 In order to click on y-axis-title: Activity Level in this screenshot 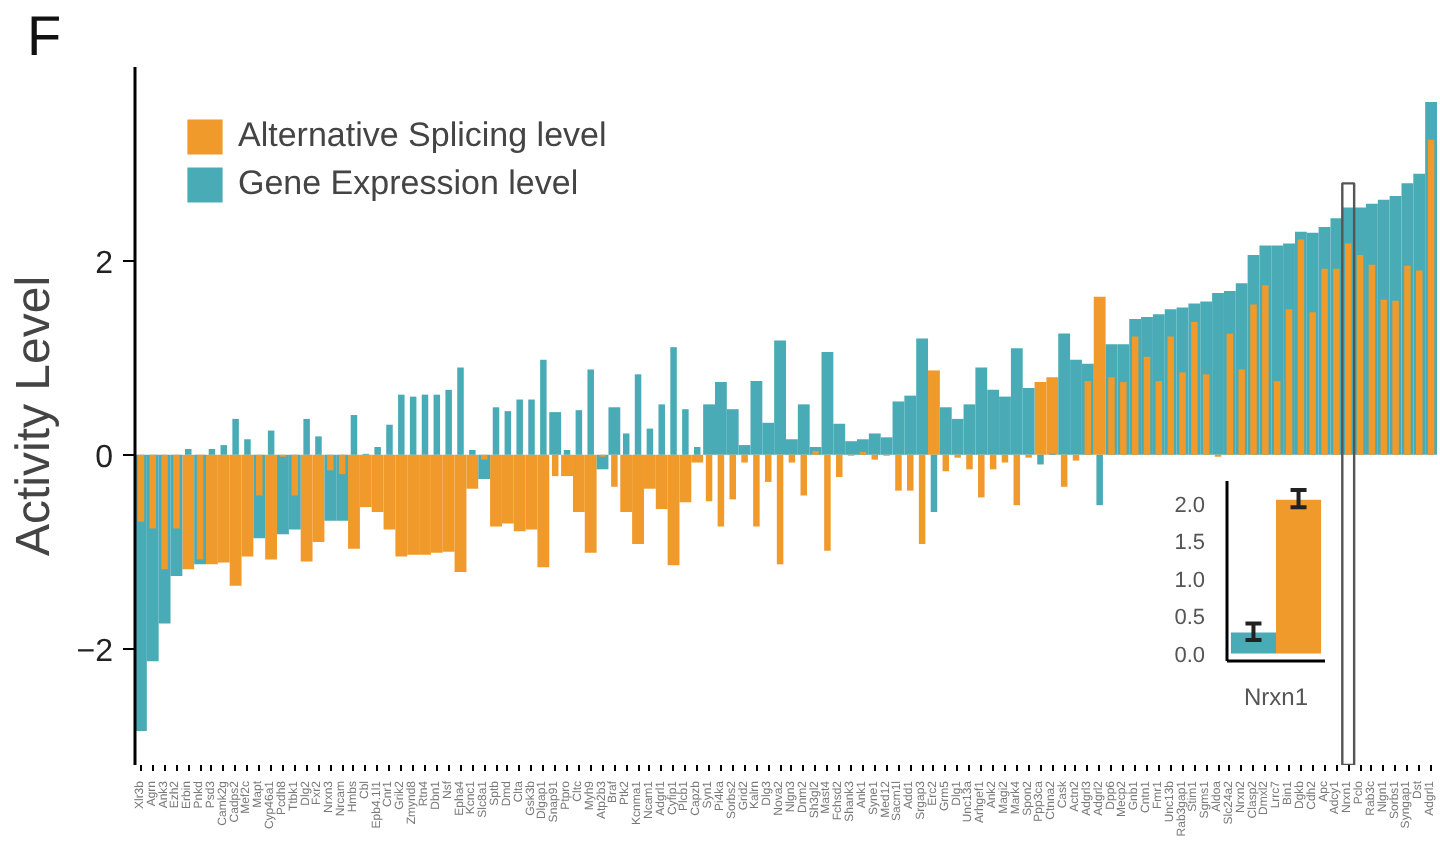, I will do `click(33, 416)`.